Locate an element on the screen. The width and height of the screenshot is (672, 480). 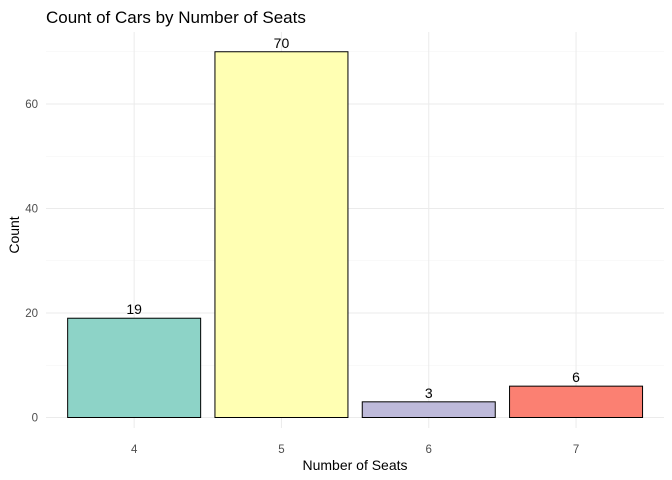
x-tick-label: 6 is located at coordinates (429, 450).